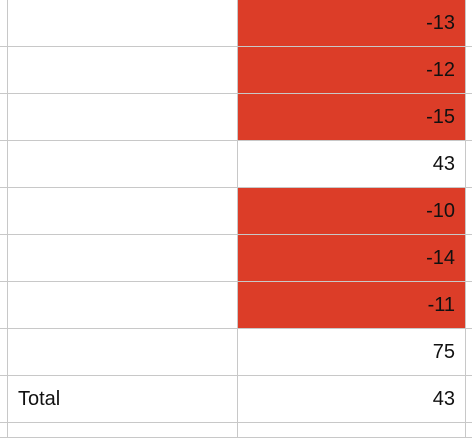 Image resolution: width=472 pixels, height=438 pixels. What do you see at coordinates (352, 164) in the screenshot?
I see `value-cell: 43` at bounding box center [352, 164].